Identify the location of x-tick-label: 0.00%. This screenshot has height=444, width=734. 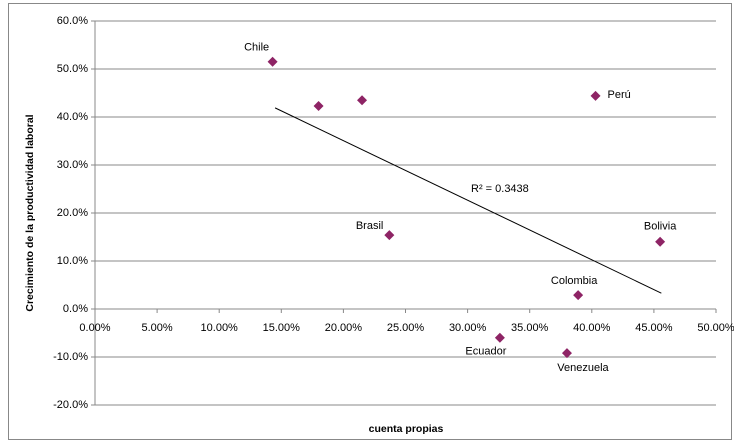
(94, 328).